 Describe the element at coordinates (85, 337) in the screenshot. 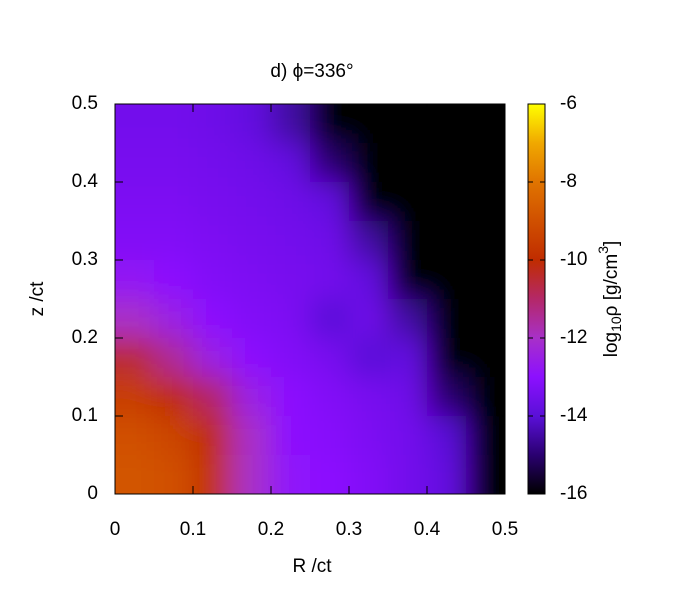

I see `y-tick-label: 0.2` at that location.